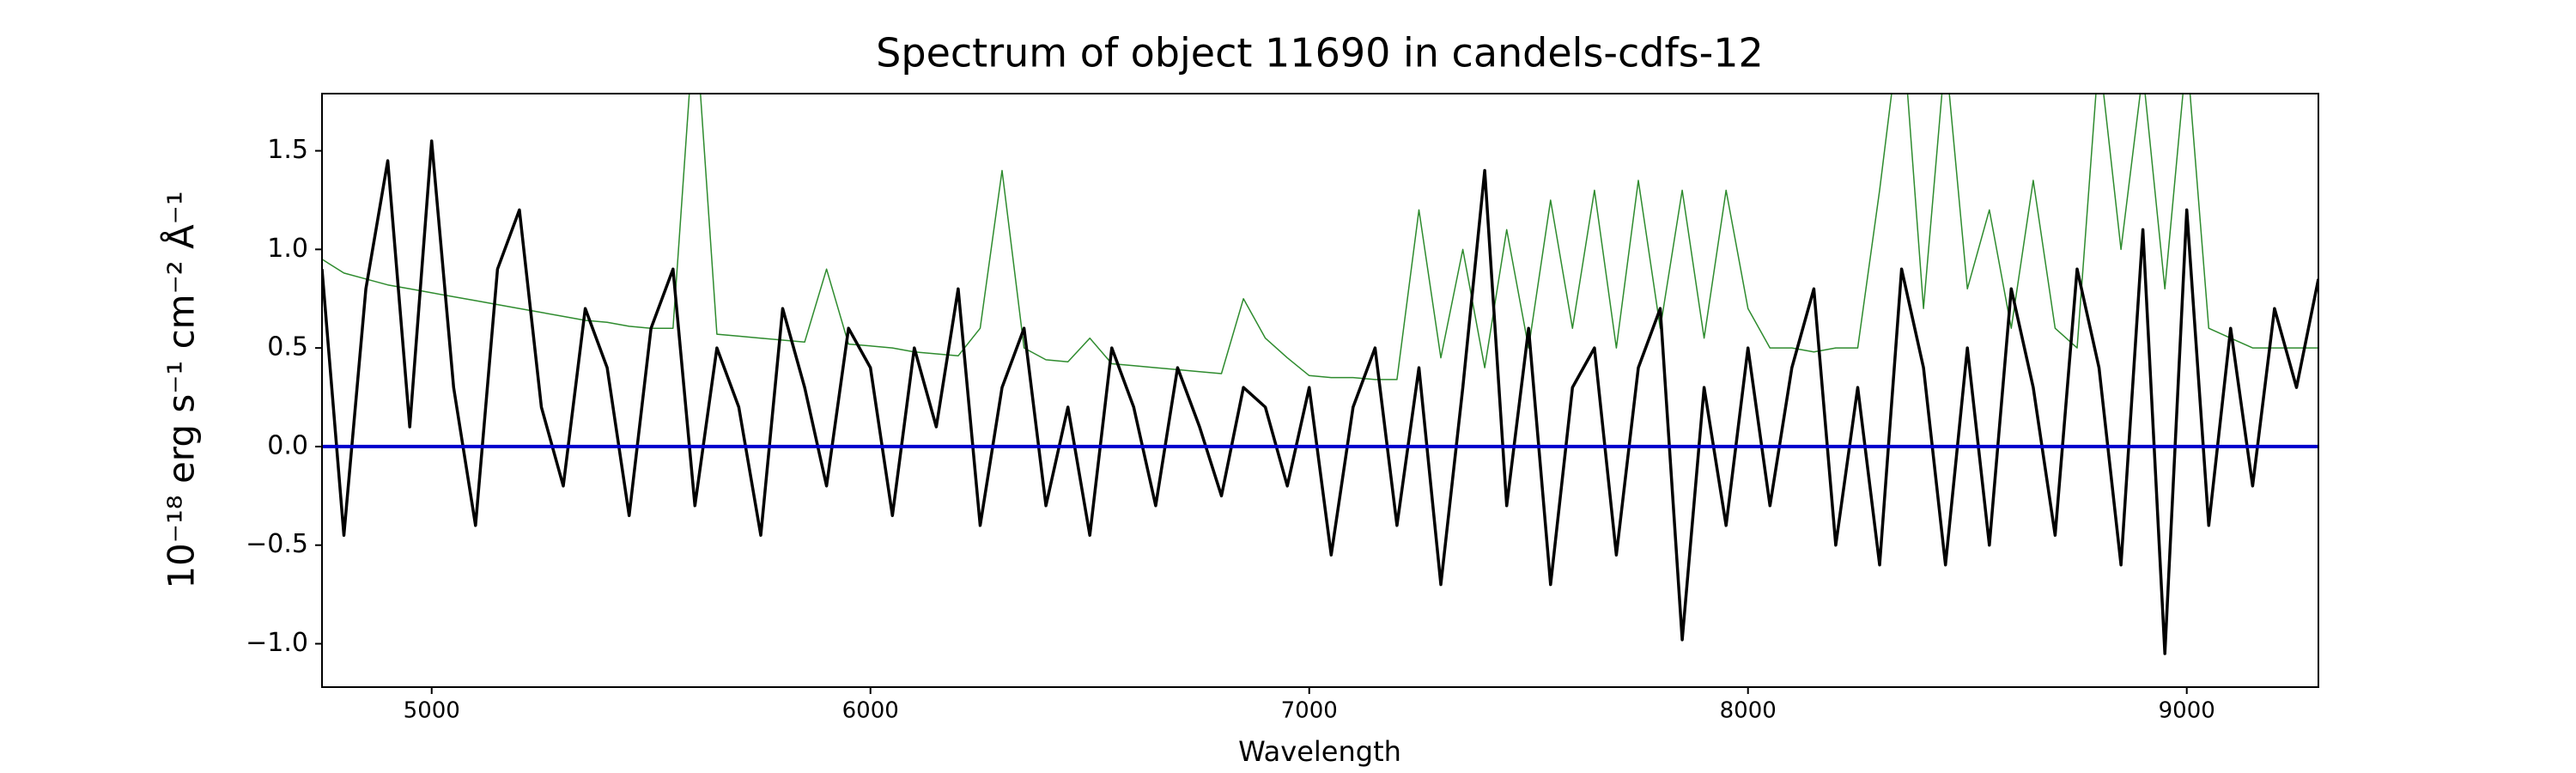 Image resolution: width=2576 pixels, height=773 pixels. Describe the element at coordinates (287, 347) in the screenshot. I see `y-tick-label: 0.5` at that location.